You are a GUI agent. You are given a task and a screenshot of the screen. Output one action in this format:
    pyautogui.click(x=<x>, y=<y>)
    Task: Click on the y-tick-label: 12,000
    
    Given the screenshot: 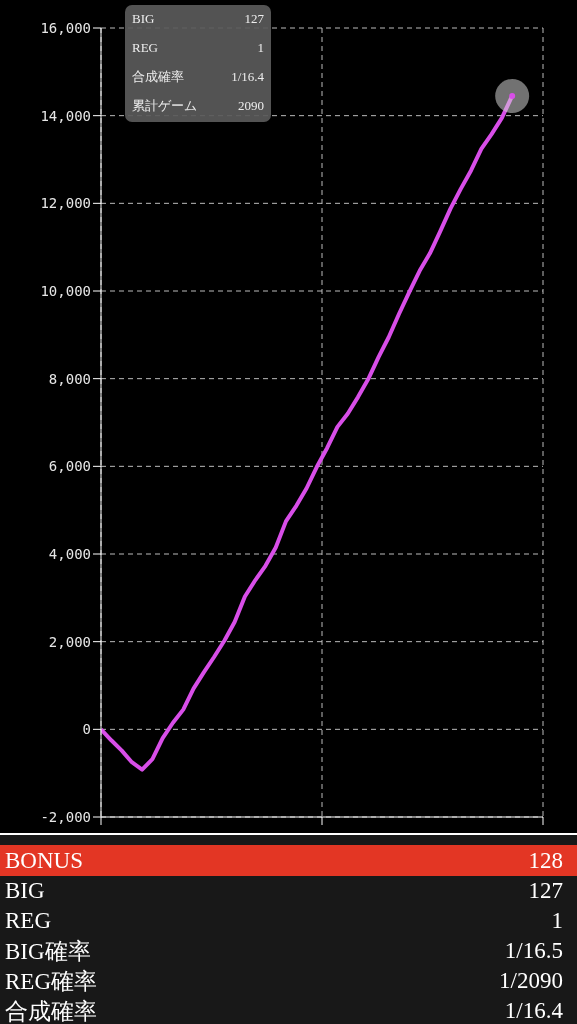 What is the action you would take?
    pyautogui.click(x=65, y=203)
    